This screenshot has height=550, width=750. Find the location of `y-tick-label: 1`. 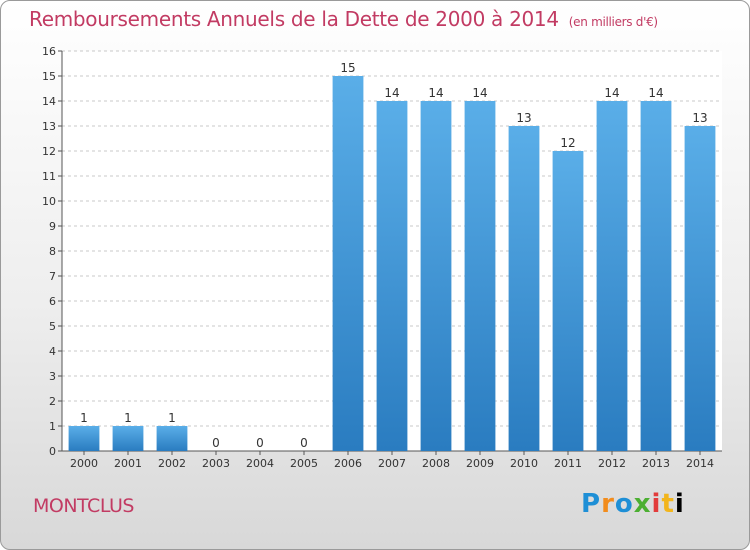

y-tick-label: 1 is located at coordinates (52, 426).